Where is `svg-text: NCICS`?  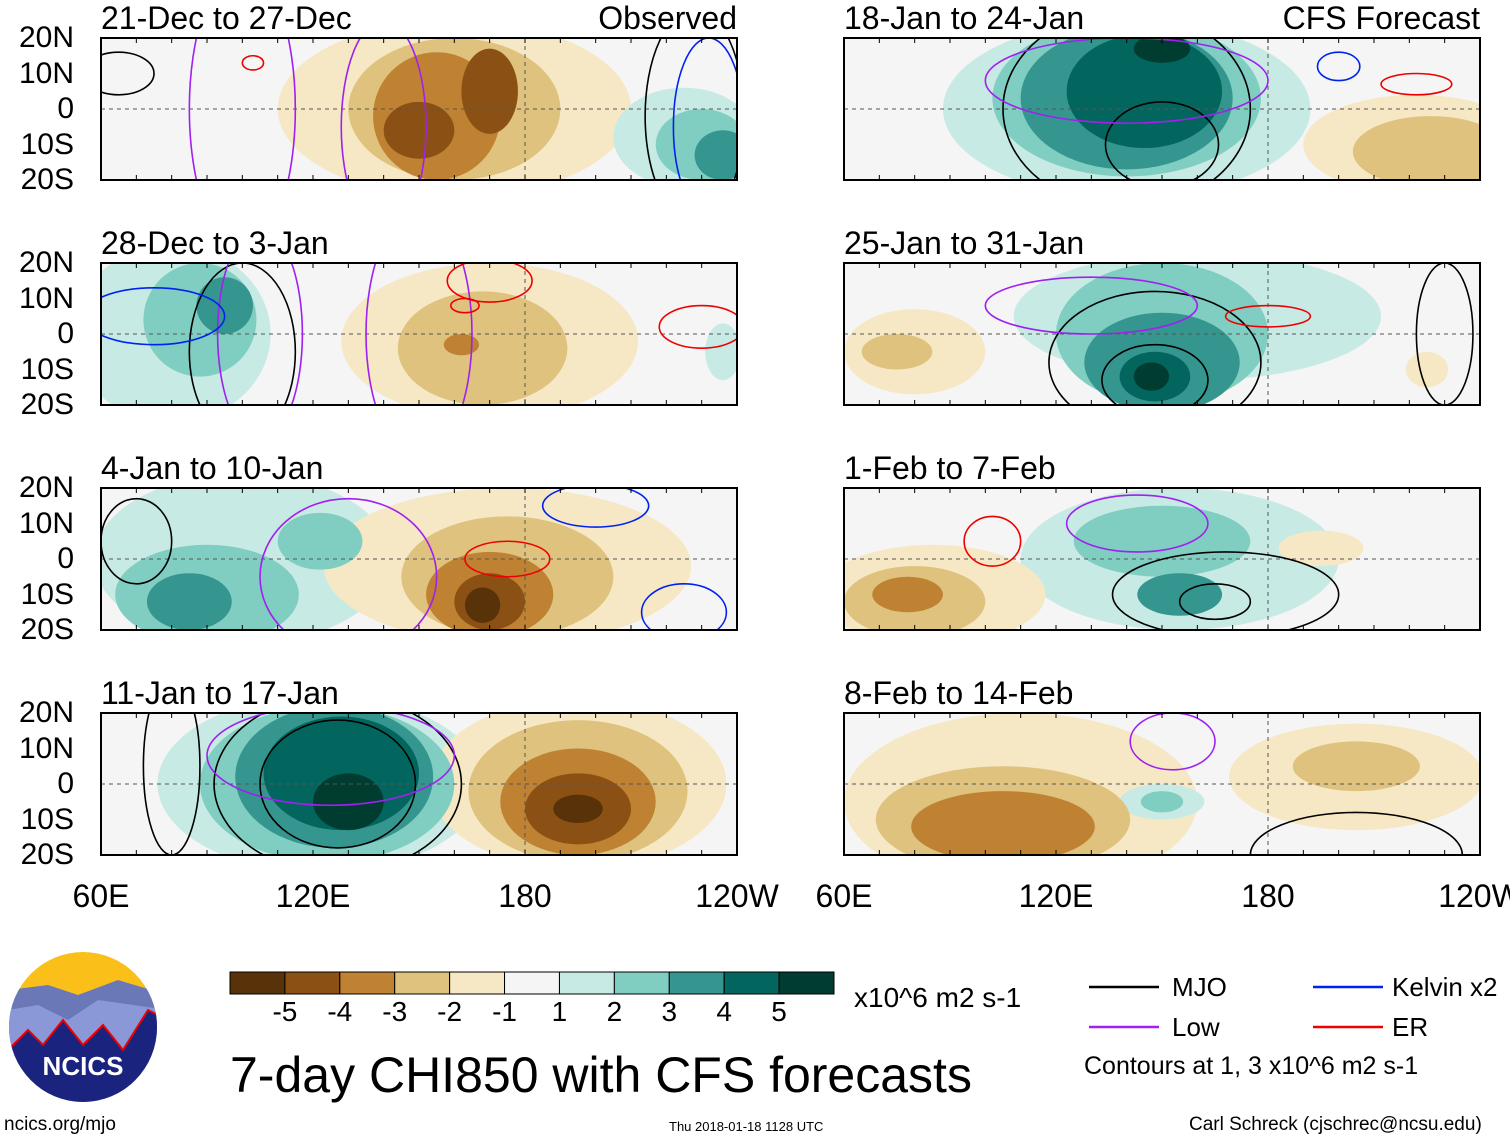
svg-text: NCICS is located at coordinates (83, 1066).